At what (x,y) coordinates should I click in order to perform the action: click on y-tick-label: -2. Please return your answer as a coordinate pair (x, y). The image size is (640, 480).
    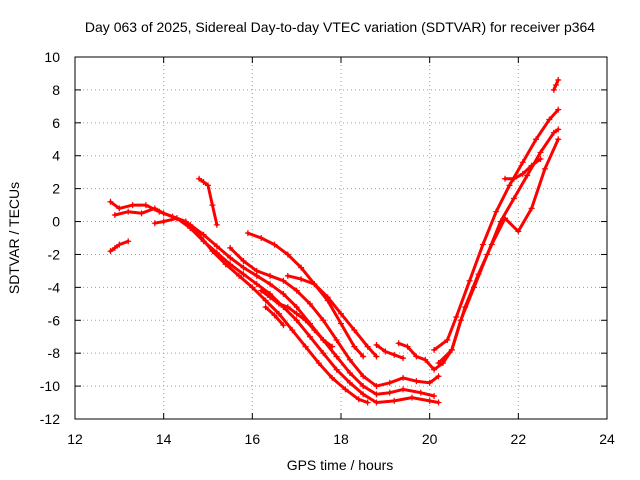
    Looking at the image, I should click on (54, 254).